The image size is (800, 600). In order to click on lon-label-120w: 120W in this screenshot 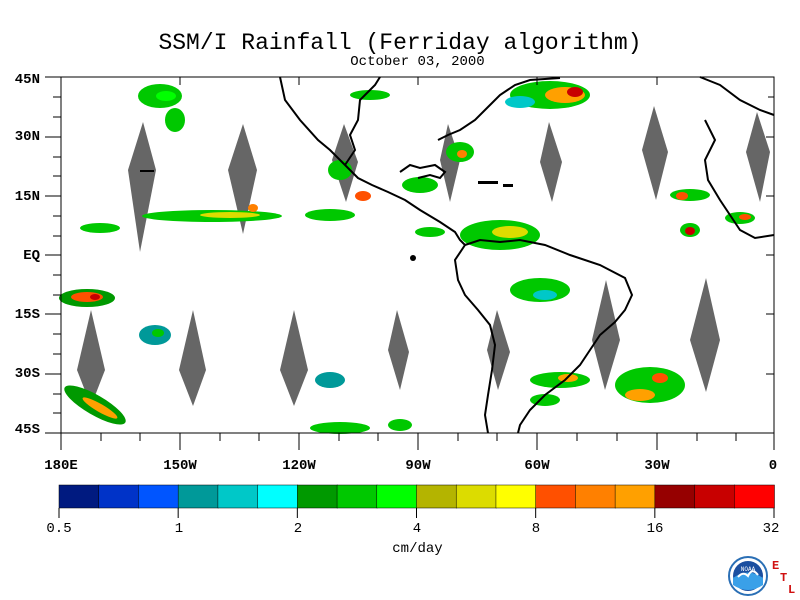, I will do `click(299, 466)`.